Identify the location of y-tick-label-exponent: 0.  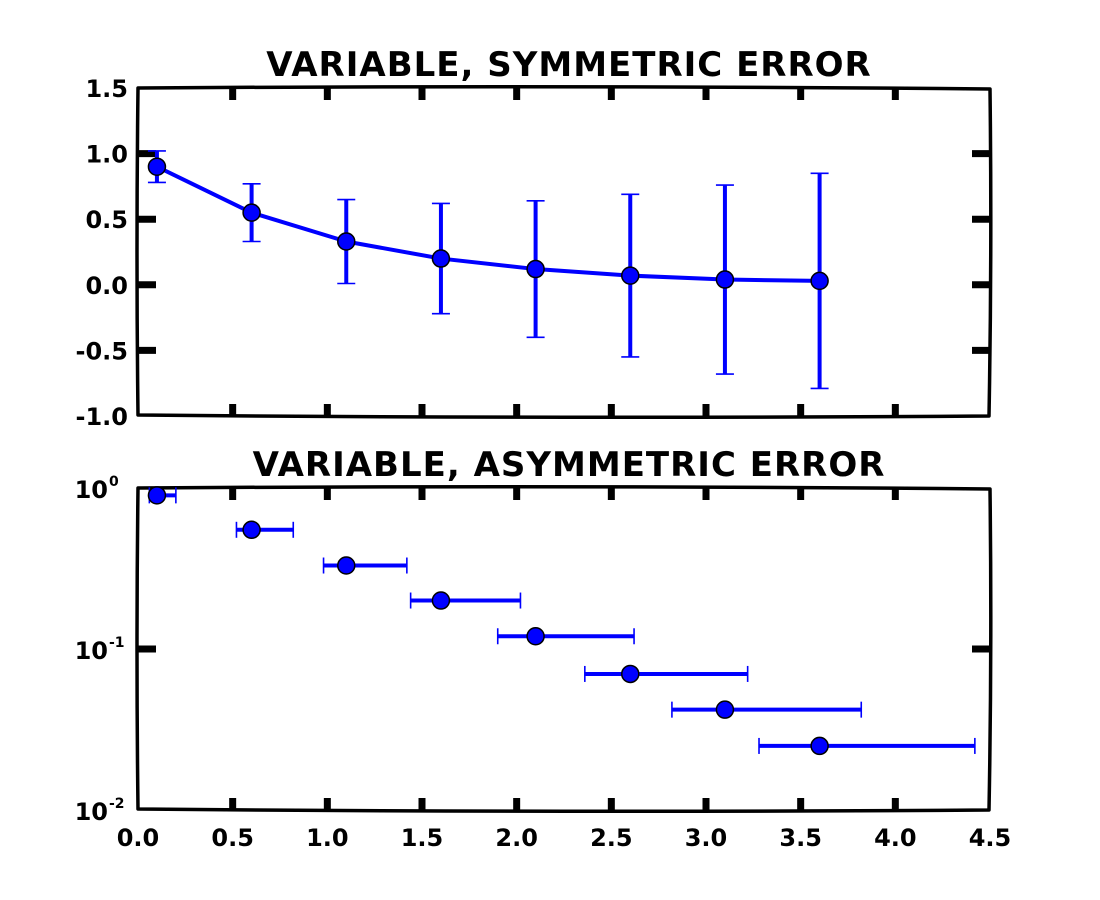
(114, 482).